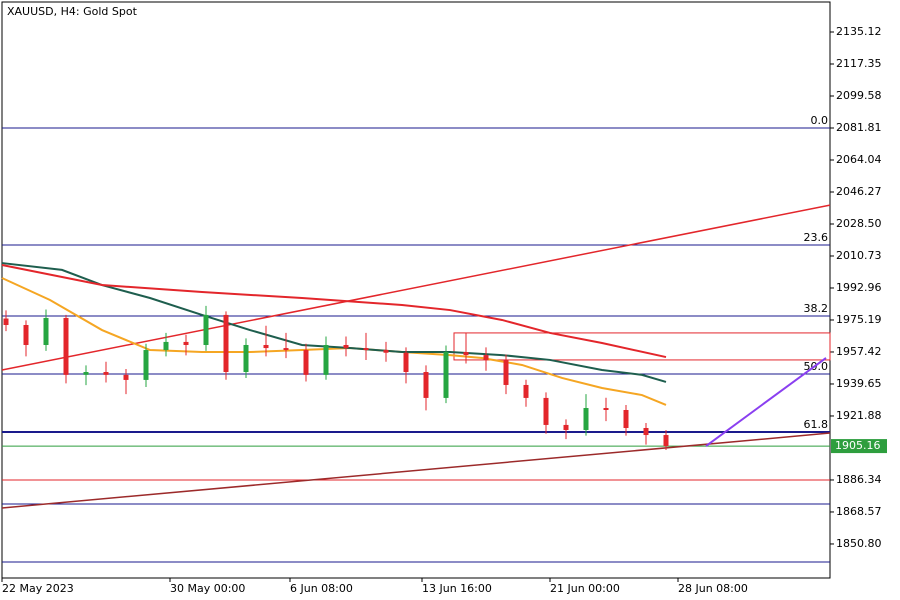 The height and width of the screenshot is (600, 900). Describe the element at coordinates (859, 159) in the screenshot. I see `y-tick-label: 2064.04` at that location.